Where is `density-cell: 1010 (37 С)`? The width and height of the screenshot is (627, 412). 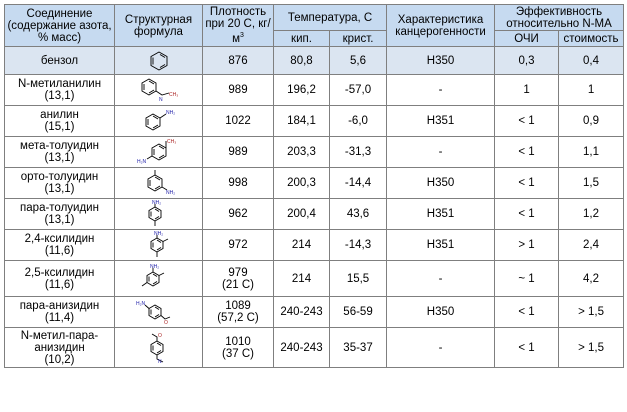 density-cell: 1010 (37 С) is located at coordinates (238, 347).